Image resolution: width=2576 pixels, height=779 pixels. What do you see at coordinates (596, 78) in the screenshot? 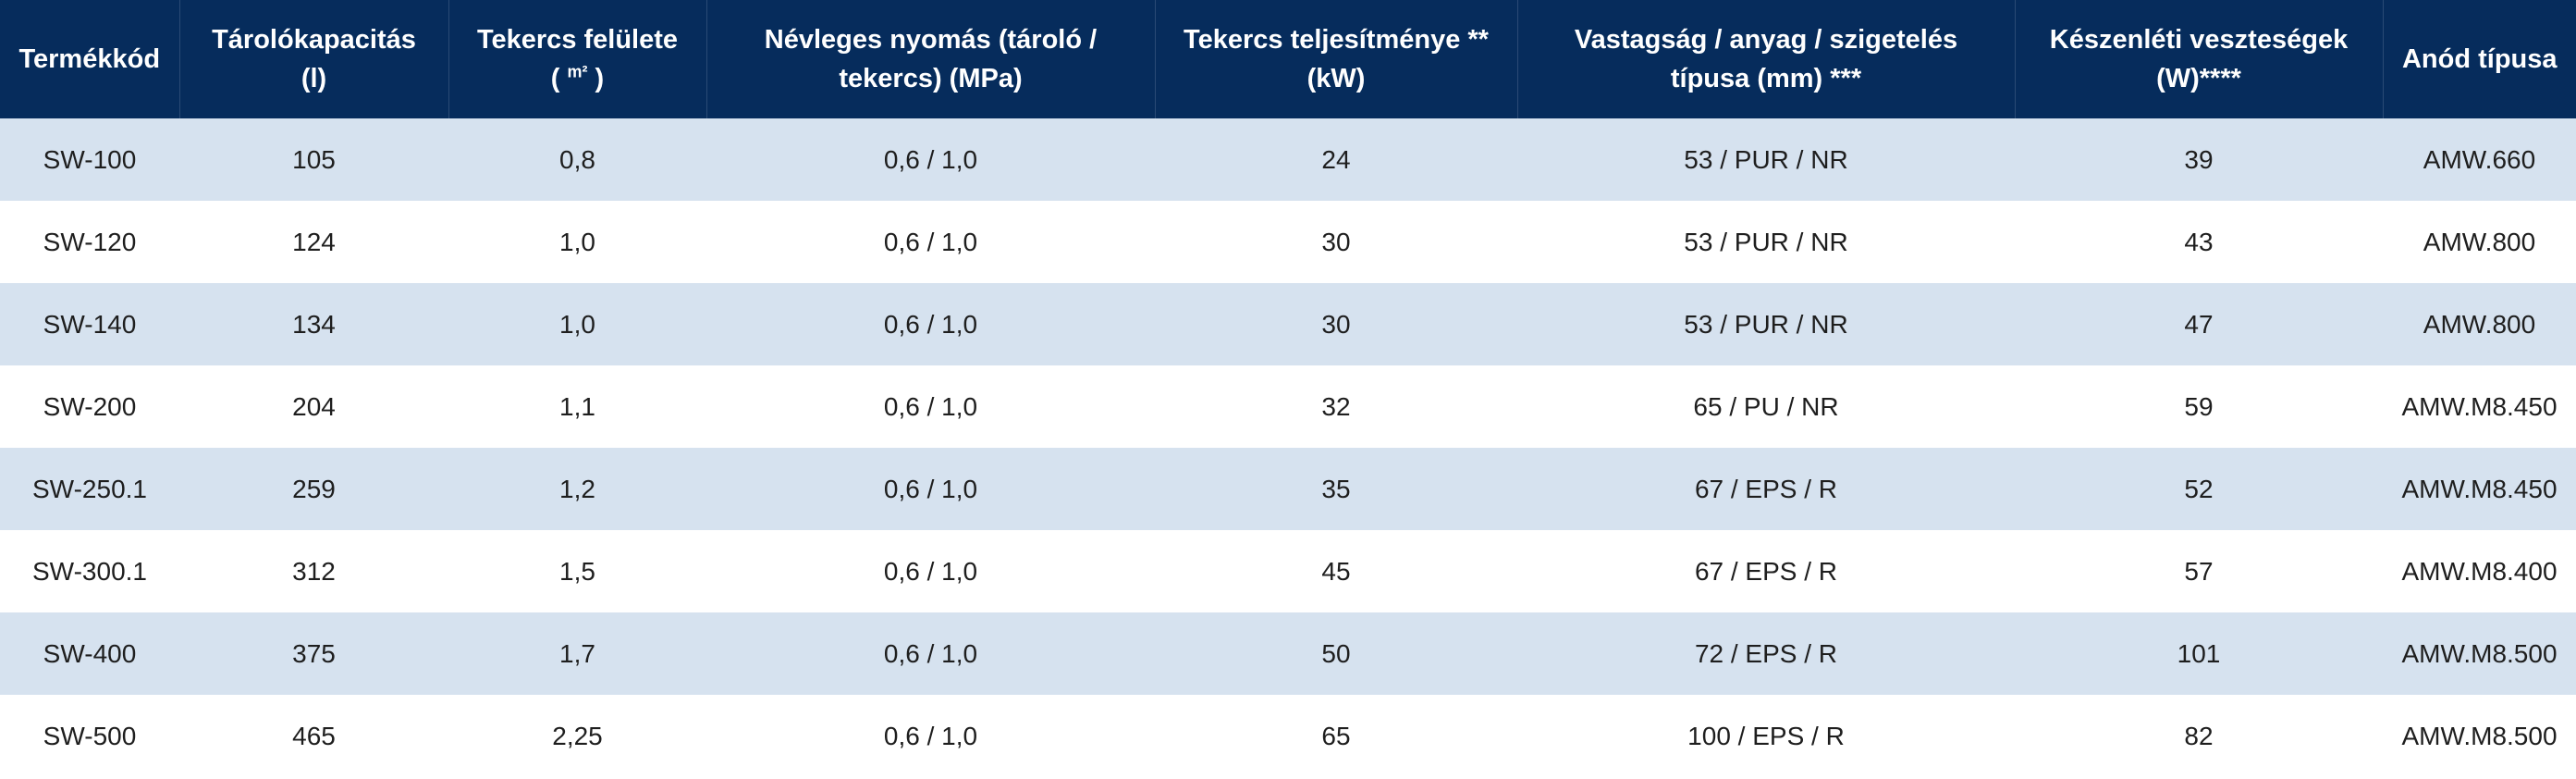
I see `header-label-unit-close: )` at bounding box center [596, 78].